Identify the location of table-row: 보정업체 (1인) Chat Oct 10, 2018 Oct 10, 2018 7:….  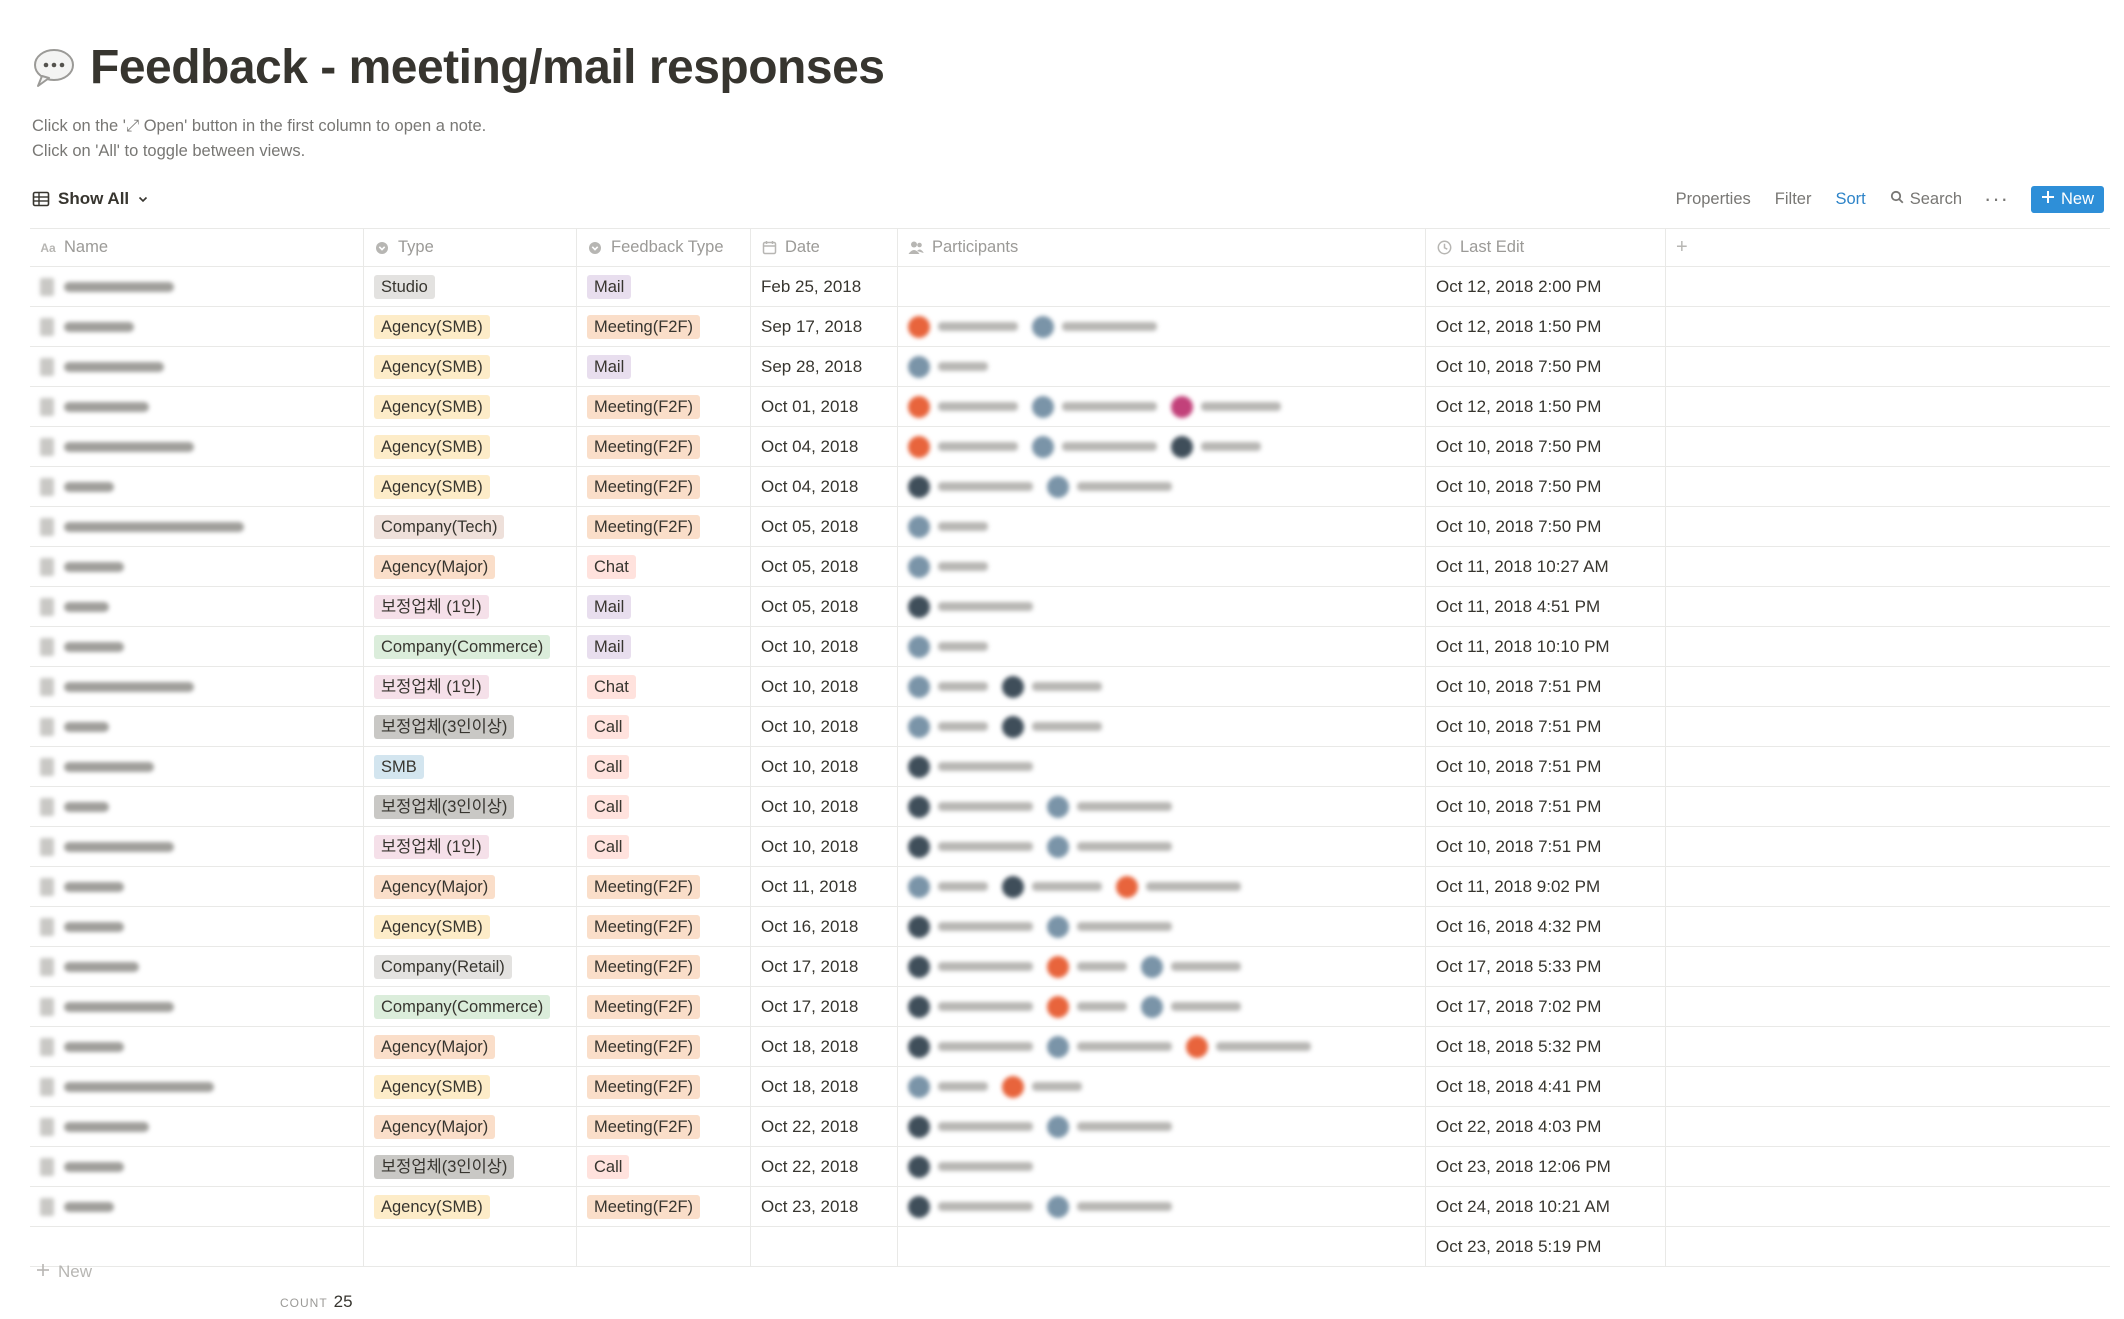
(1070, 687).